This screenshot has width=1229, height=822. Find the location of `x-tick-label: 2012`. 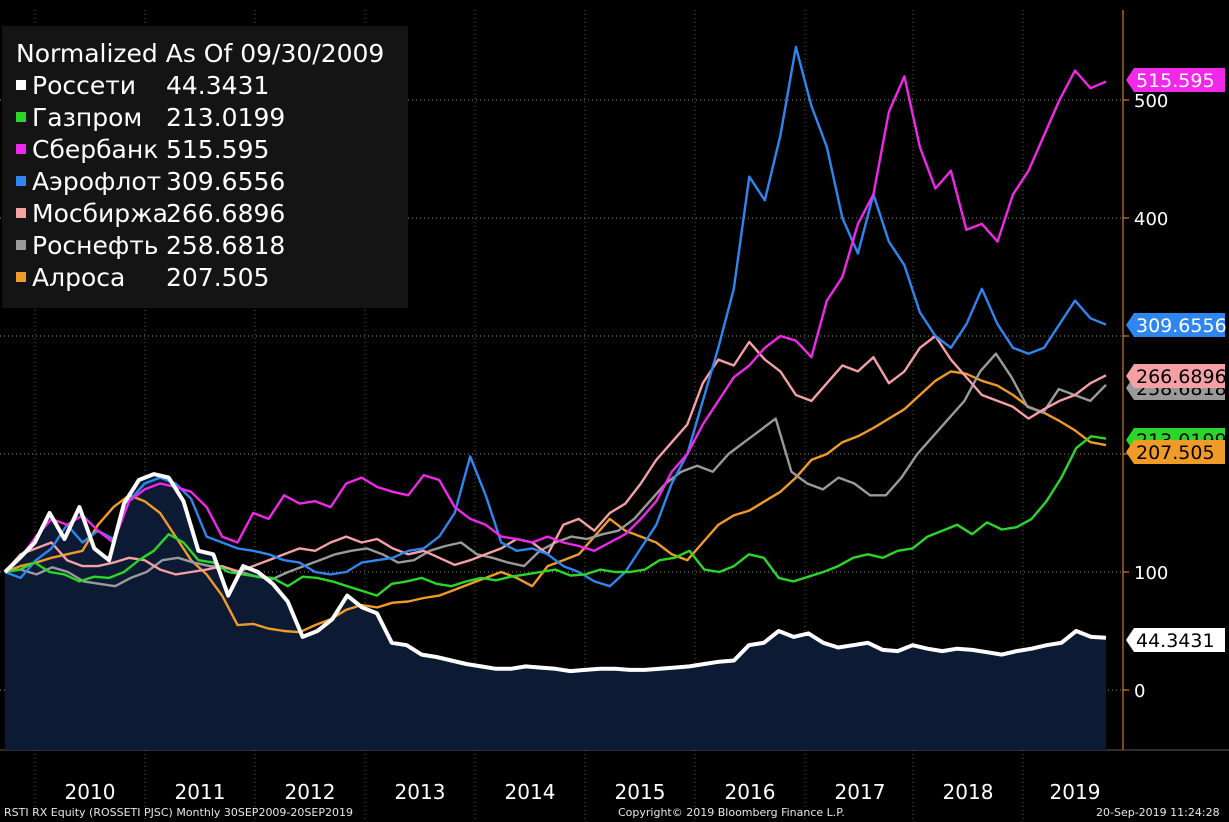

x-tick-label: 2012 is located at coordinates (310, 792).